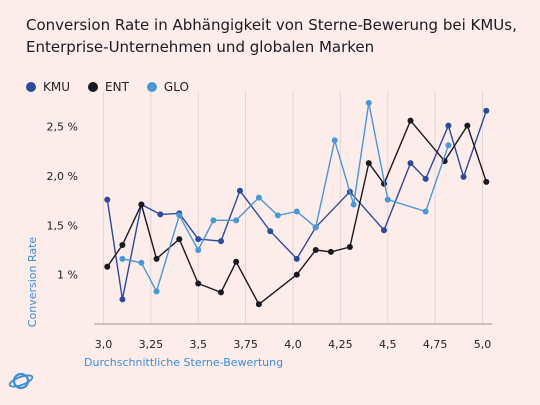 The image size is (540, 405). Describe the element at coordinates (62, 225) in the screenshot. I see `y-tick-label: 1,5 %` at that location.